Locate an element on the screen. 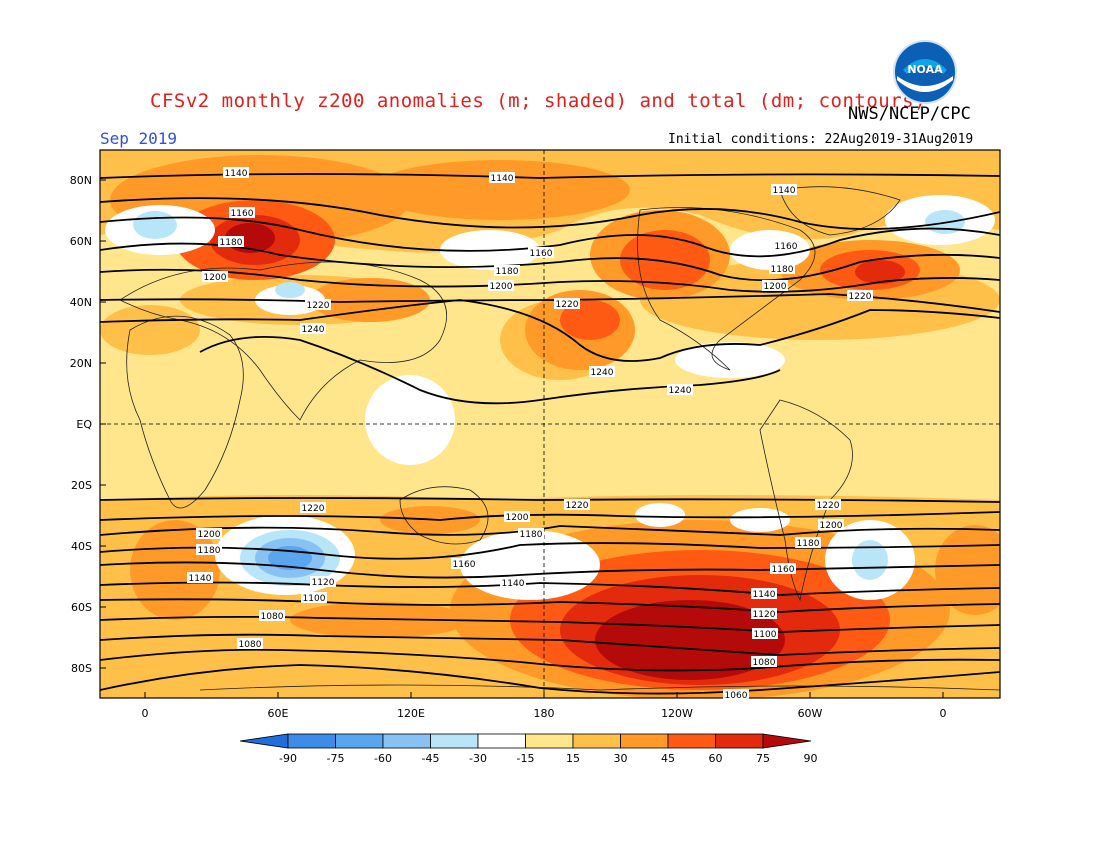 The image size is (1100, 850). colorbar-tick-label: 30 is located at coordinates (621, 758).